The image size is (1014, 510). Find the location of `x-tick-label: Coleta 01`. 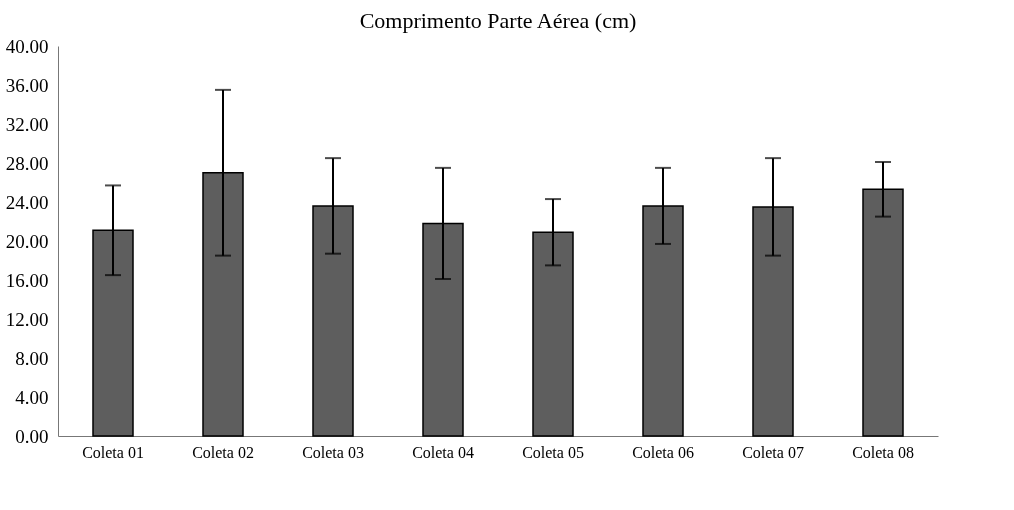

x-tick-label: Coleta 01 is located at coordinates (113, 452).